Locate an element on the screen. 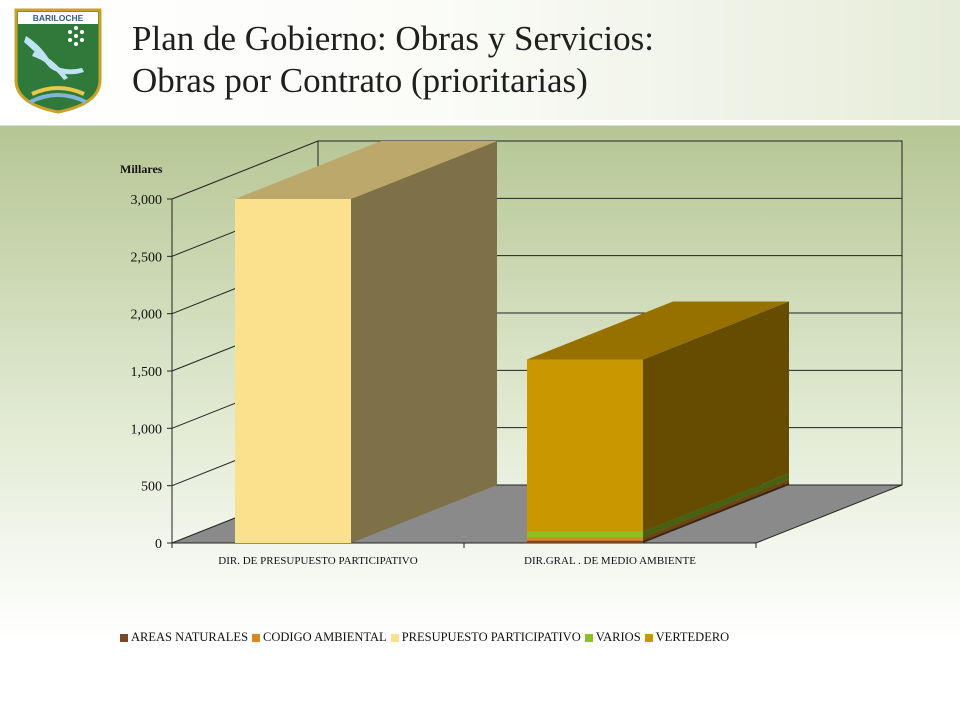  legend-item: PRESUPUESTO PARTICIPATIVO is located at coordinates (485, 637).